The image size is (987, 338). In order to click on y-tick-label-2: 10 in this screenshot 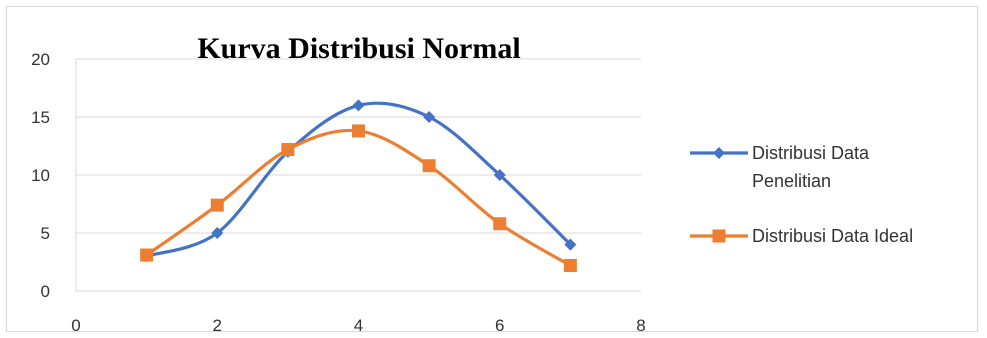, I will do `click(40, 175)`.